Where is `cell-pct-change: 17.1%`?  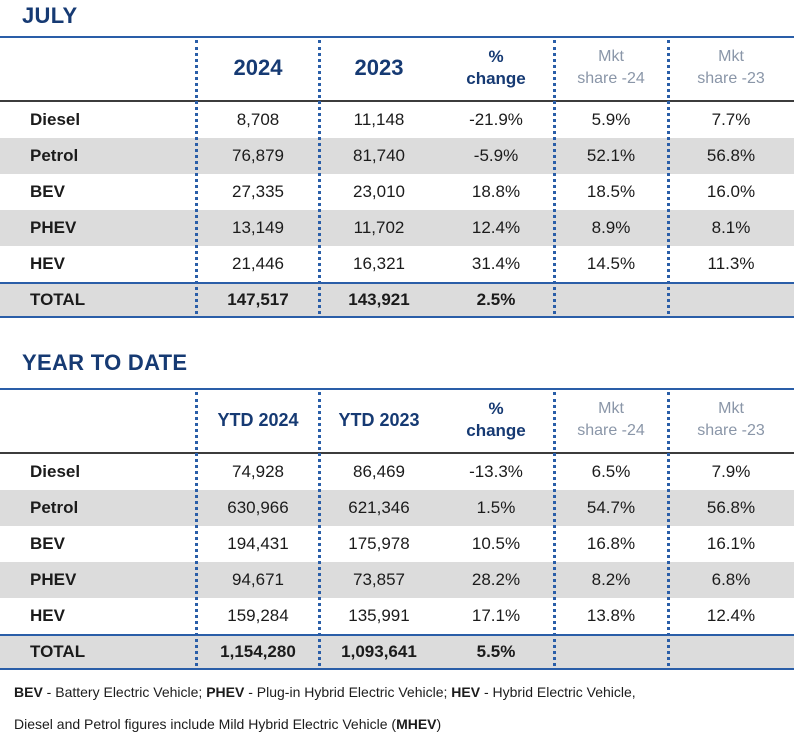 cell-pct-change: 17.1% is located at coordinates (496, 615).